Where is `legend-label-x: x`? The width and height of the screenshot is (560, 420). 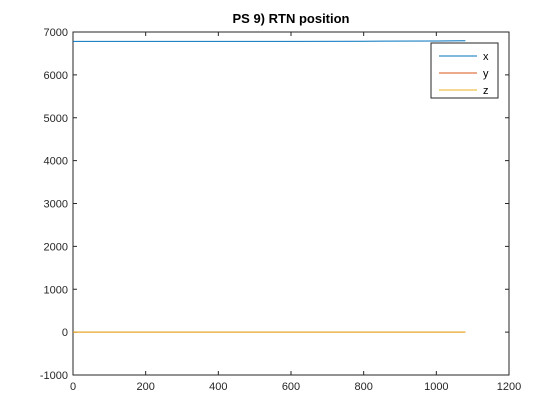 legend-label-x: x is located at coordinates (486, 57).